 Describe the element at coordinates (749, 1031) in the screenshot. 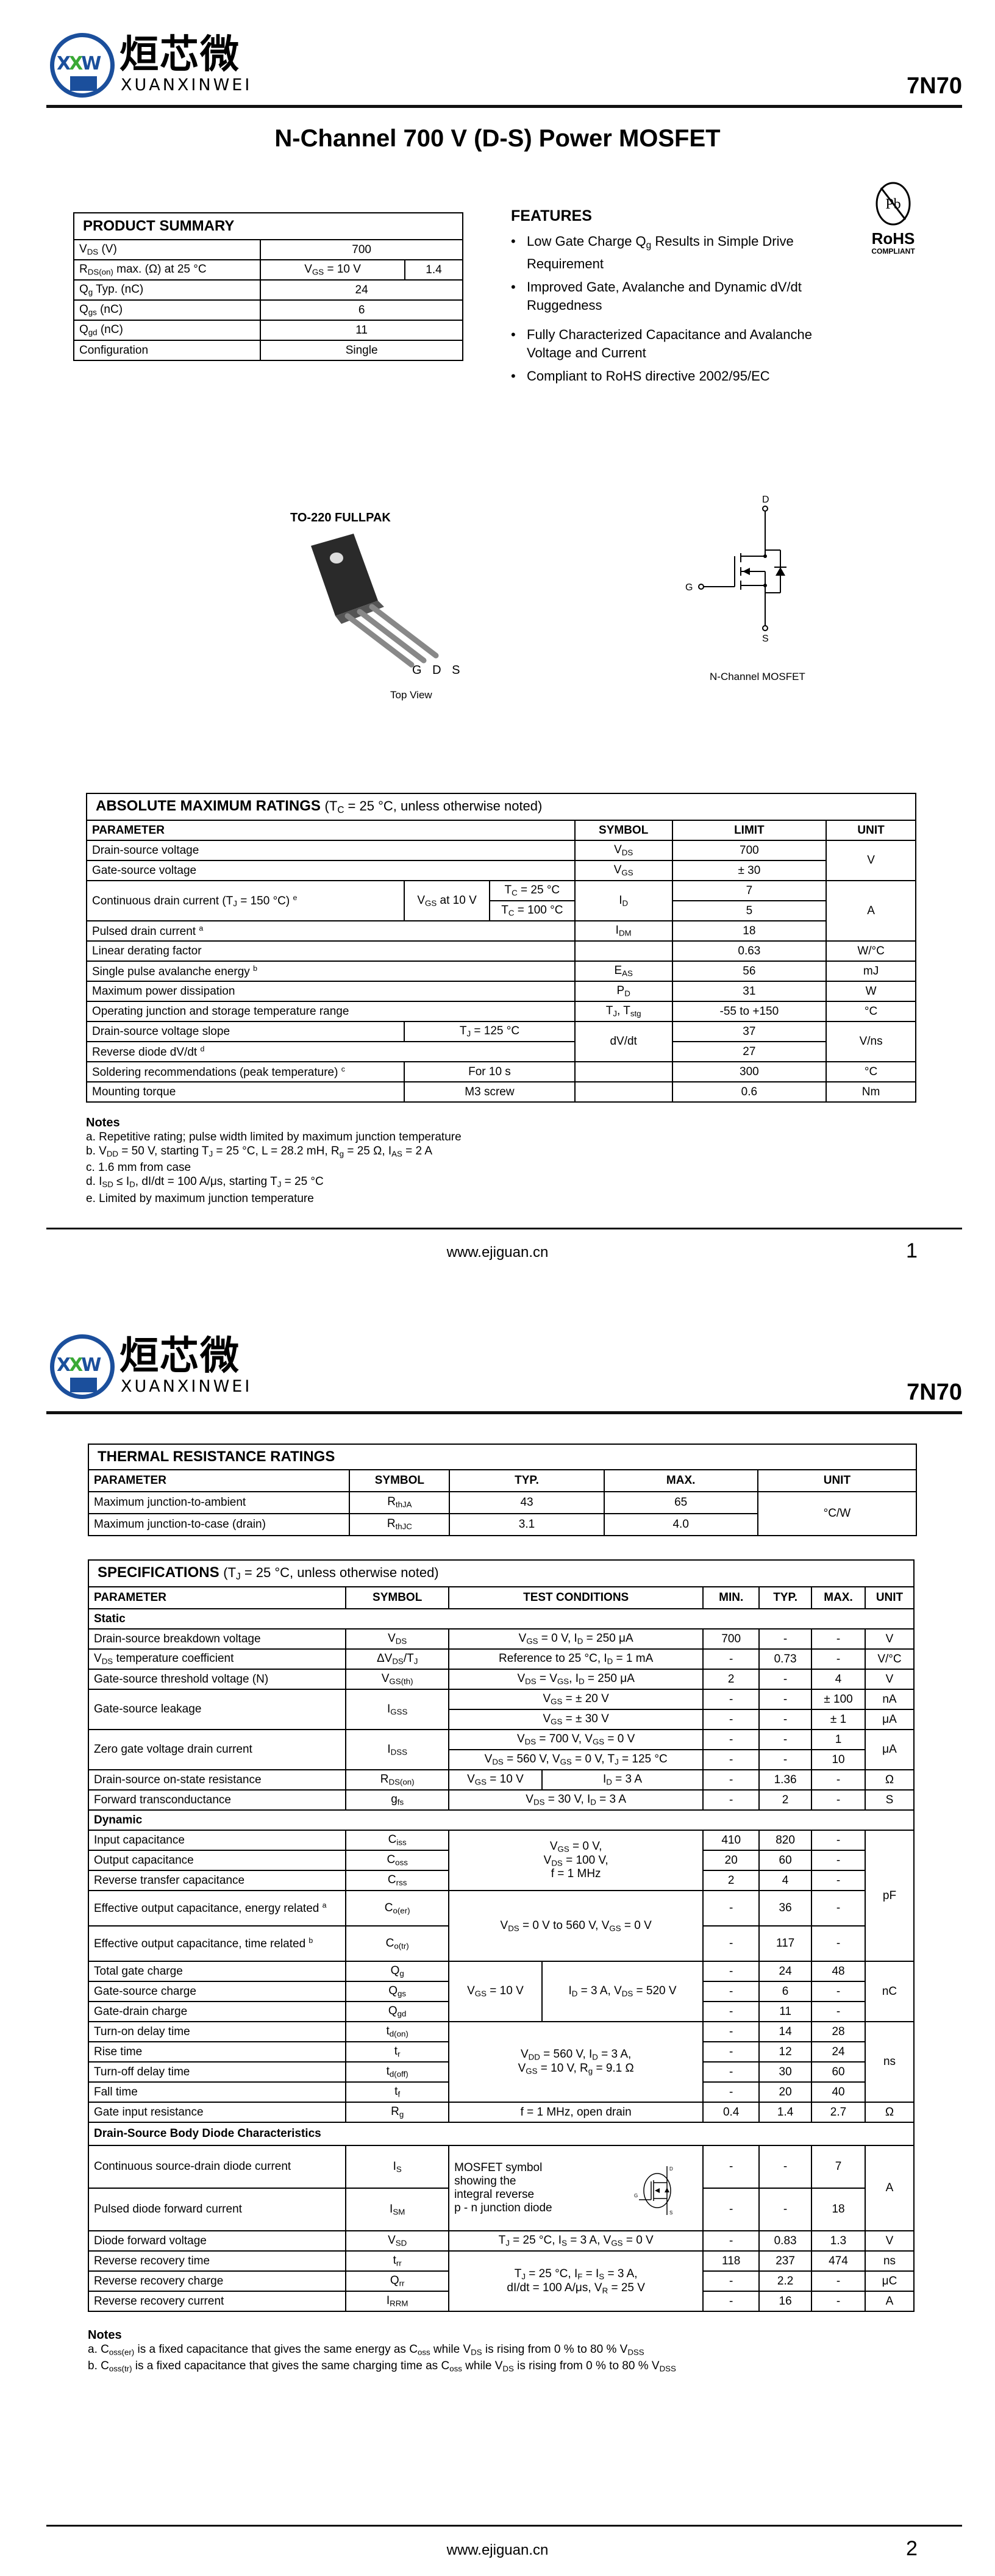

I see `cell: 37` at that location.